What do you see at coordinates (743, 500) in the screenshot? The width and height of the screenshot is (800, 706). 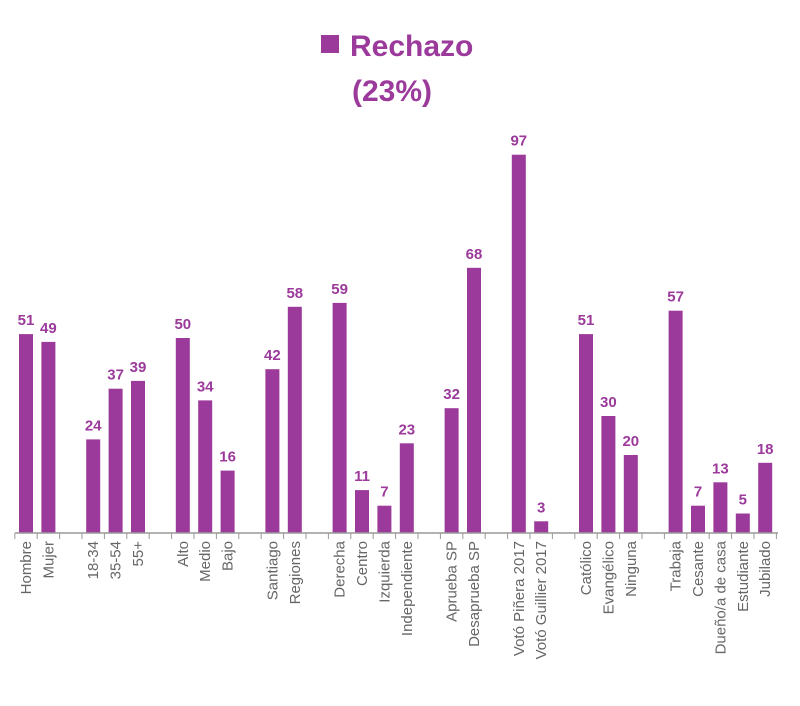 I see `data-label: 5` at bounding box center [743, 500].